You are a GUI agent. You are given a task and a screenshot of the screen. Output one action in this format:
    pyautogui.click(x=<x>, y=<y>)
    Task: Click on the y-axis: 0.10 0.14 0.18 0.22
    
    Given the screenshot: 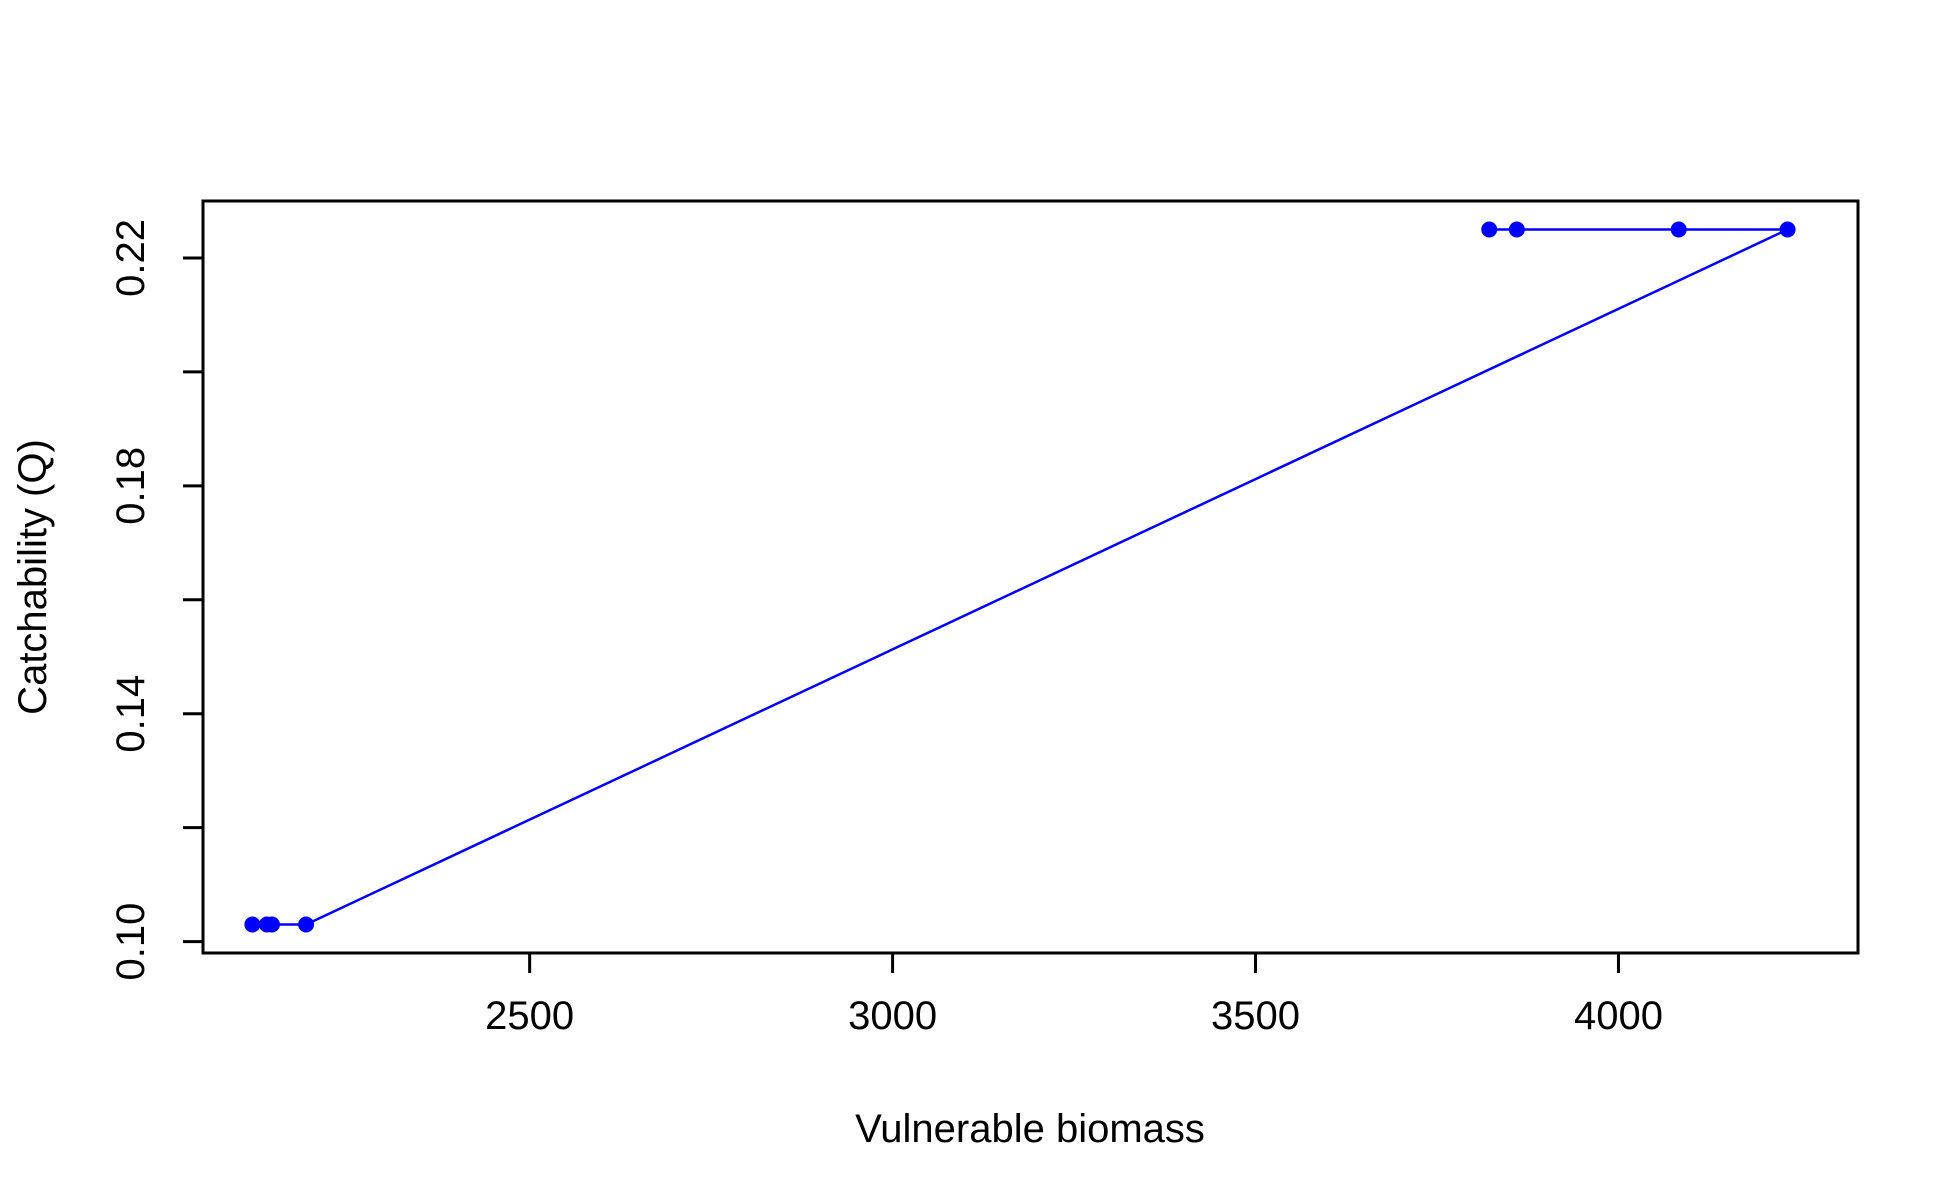 What is the action you would take?
    pyautogui.click(x=157, y=600)
    